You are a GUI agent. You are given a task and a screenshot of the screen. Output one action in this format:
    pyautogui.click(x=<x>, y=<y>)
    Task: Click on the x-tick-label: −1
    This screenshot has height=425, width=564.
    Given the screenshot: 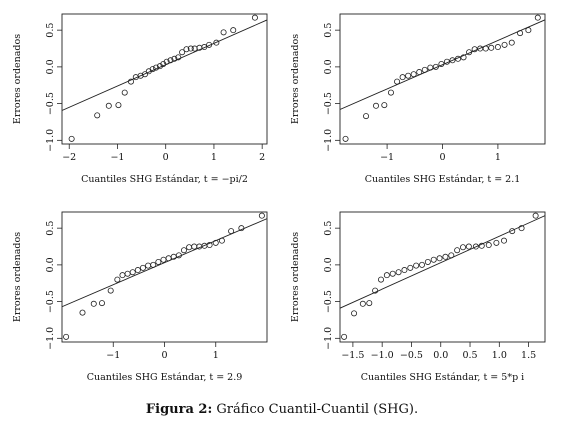 What is the action you would take?
    pyautogui.click(x=117, y=157)
    